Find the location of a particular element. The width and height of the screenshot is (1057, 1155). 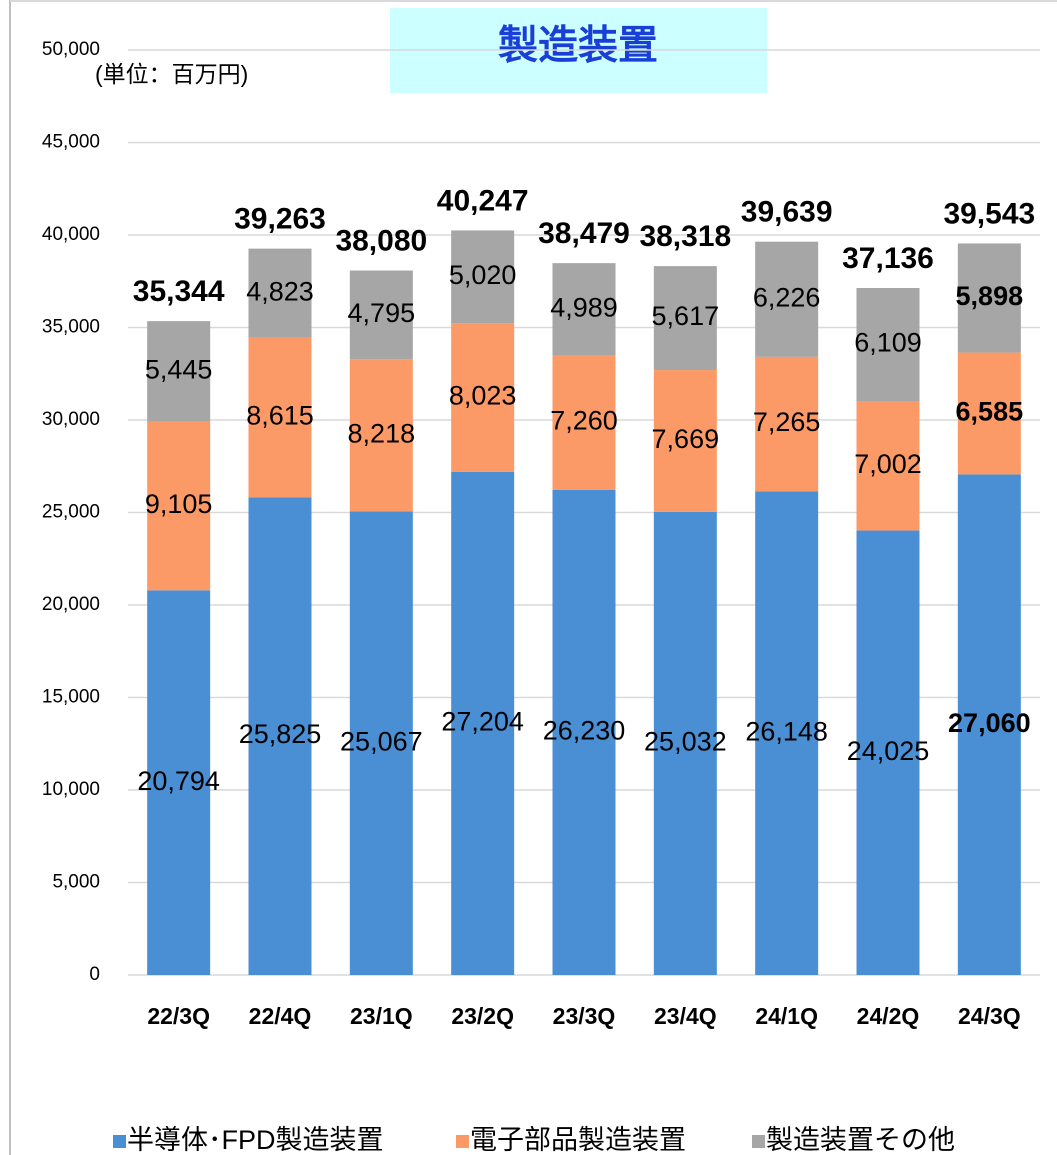

total-label: 38,318 is located at coordinates (685, 236).